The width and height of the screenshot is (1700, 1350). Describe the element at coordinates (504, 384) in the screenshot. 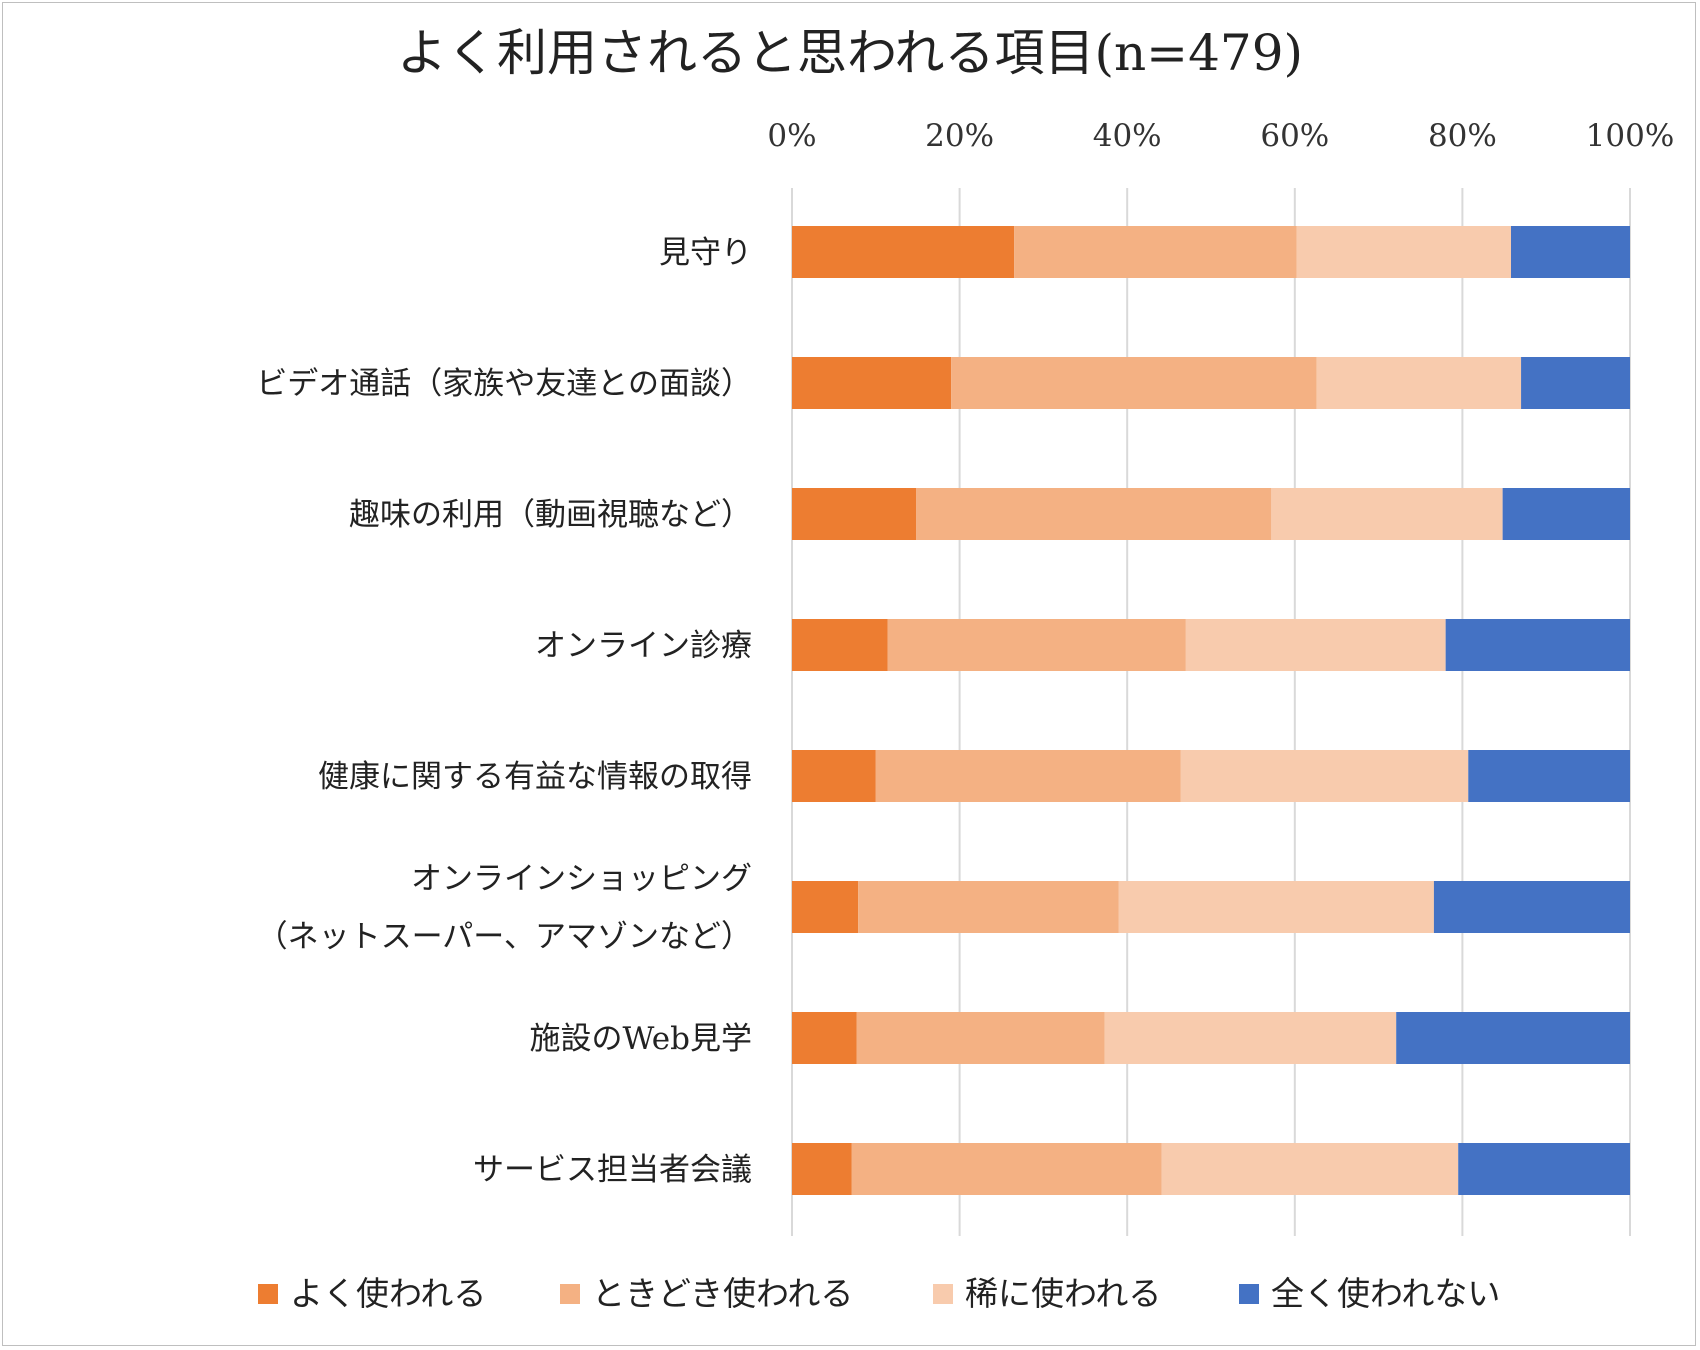

I see `category-label: ビデオ通話（家族や友達との面談）` at that location.